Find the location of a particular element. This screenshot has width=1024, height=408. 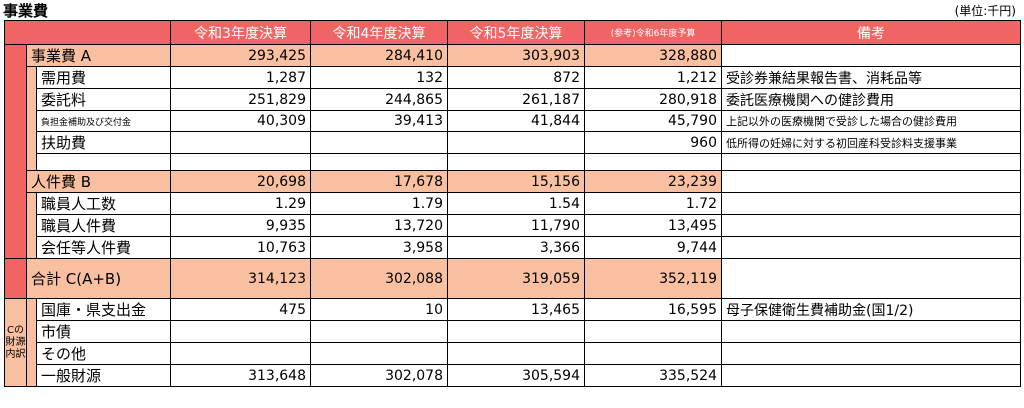

cell: 9,935 is located at coordinates (240, 225).